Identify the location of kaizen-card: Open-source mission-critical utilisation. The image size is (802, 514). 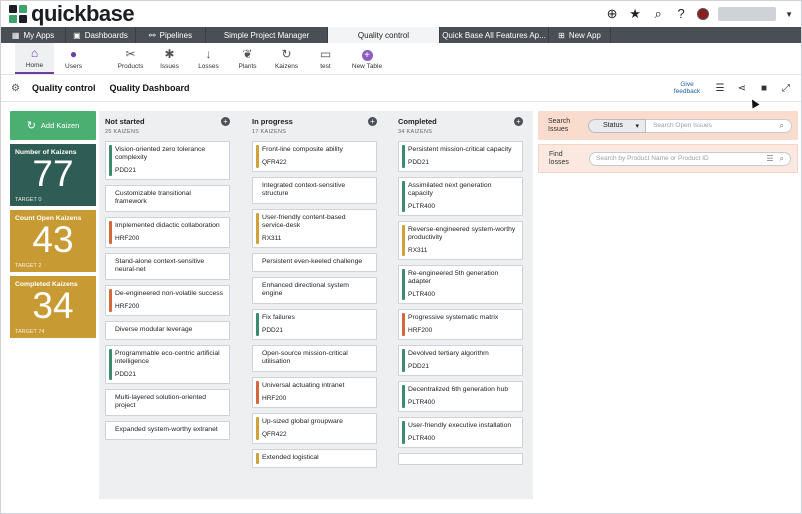
(314, 358).